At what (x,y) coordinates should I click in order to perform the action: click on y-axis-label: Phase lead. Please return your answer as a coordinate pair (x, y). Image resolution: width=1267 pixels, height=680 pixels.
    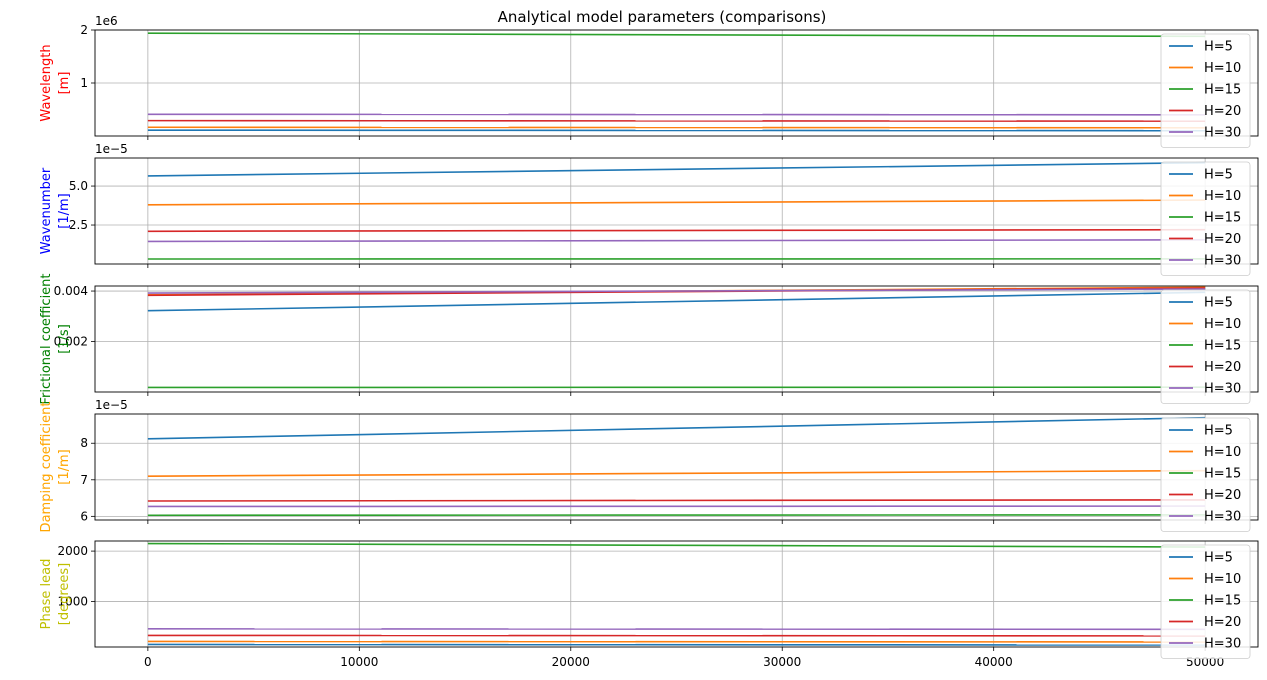
    Looking at the image, I should click on (46, 594).